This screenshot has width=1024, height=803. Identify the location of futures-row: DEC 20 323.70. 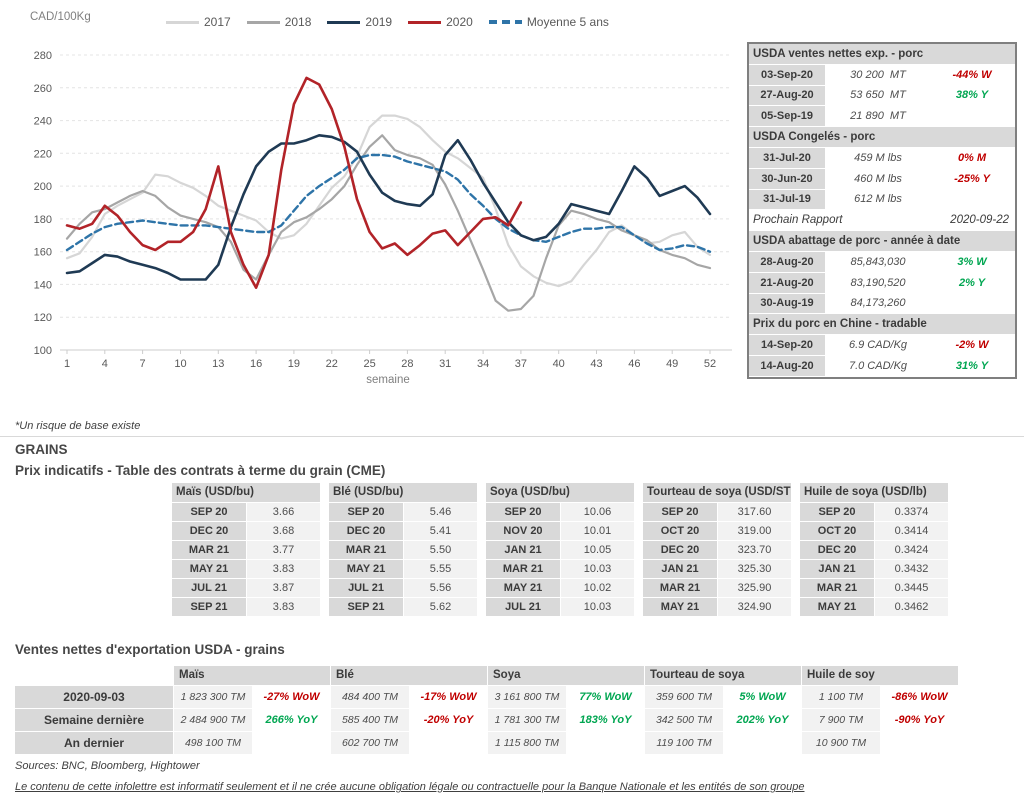
(717, 550).